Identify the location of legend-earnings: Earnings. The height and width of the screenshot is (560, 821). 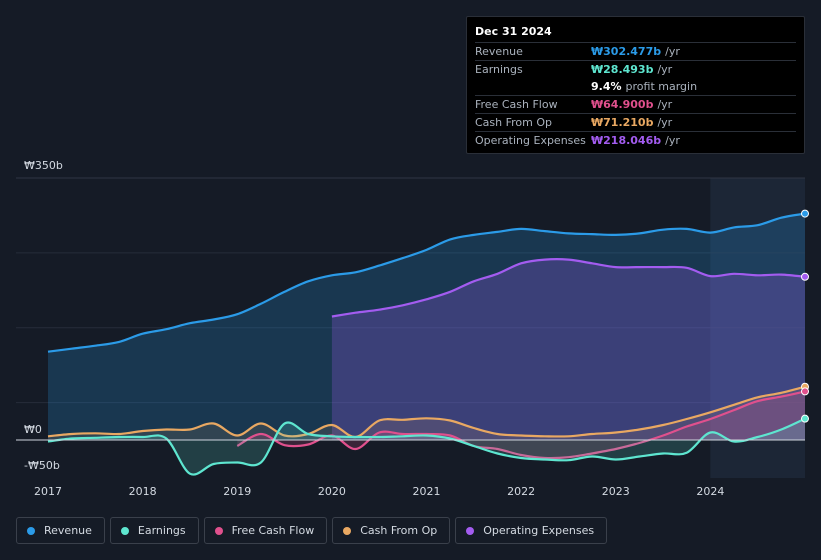
(154, 530).